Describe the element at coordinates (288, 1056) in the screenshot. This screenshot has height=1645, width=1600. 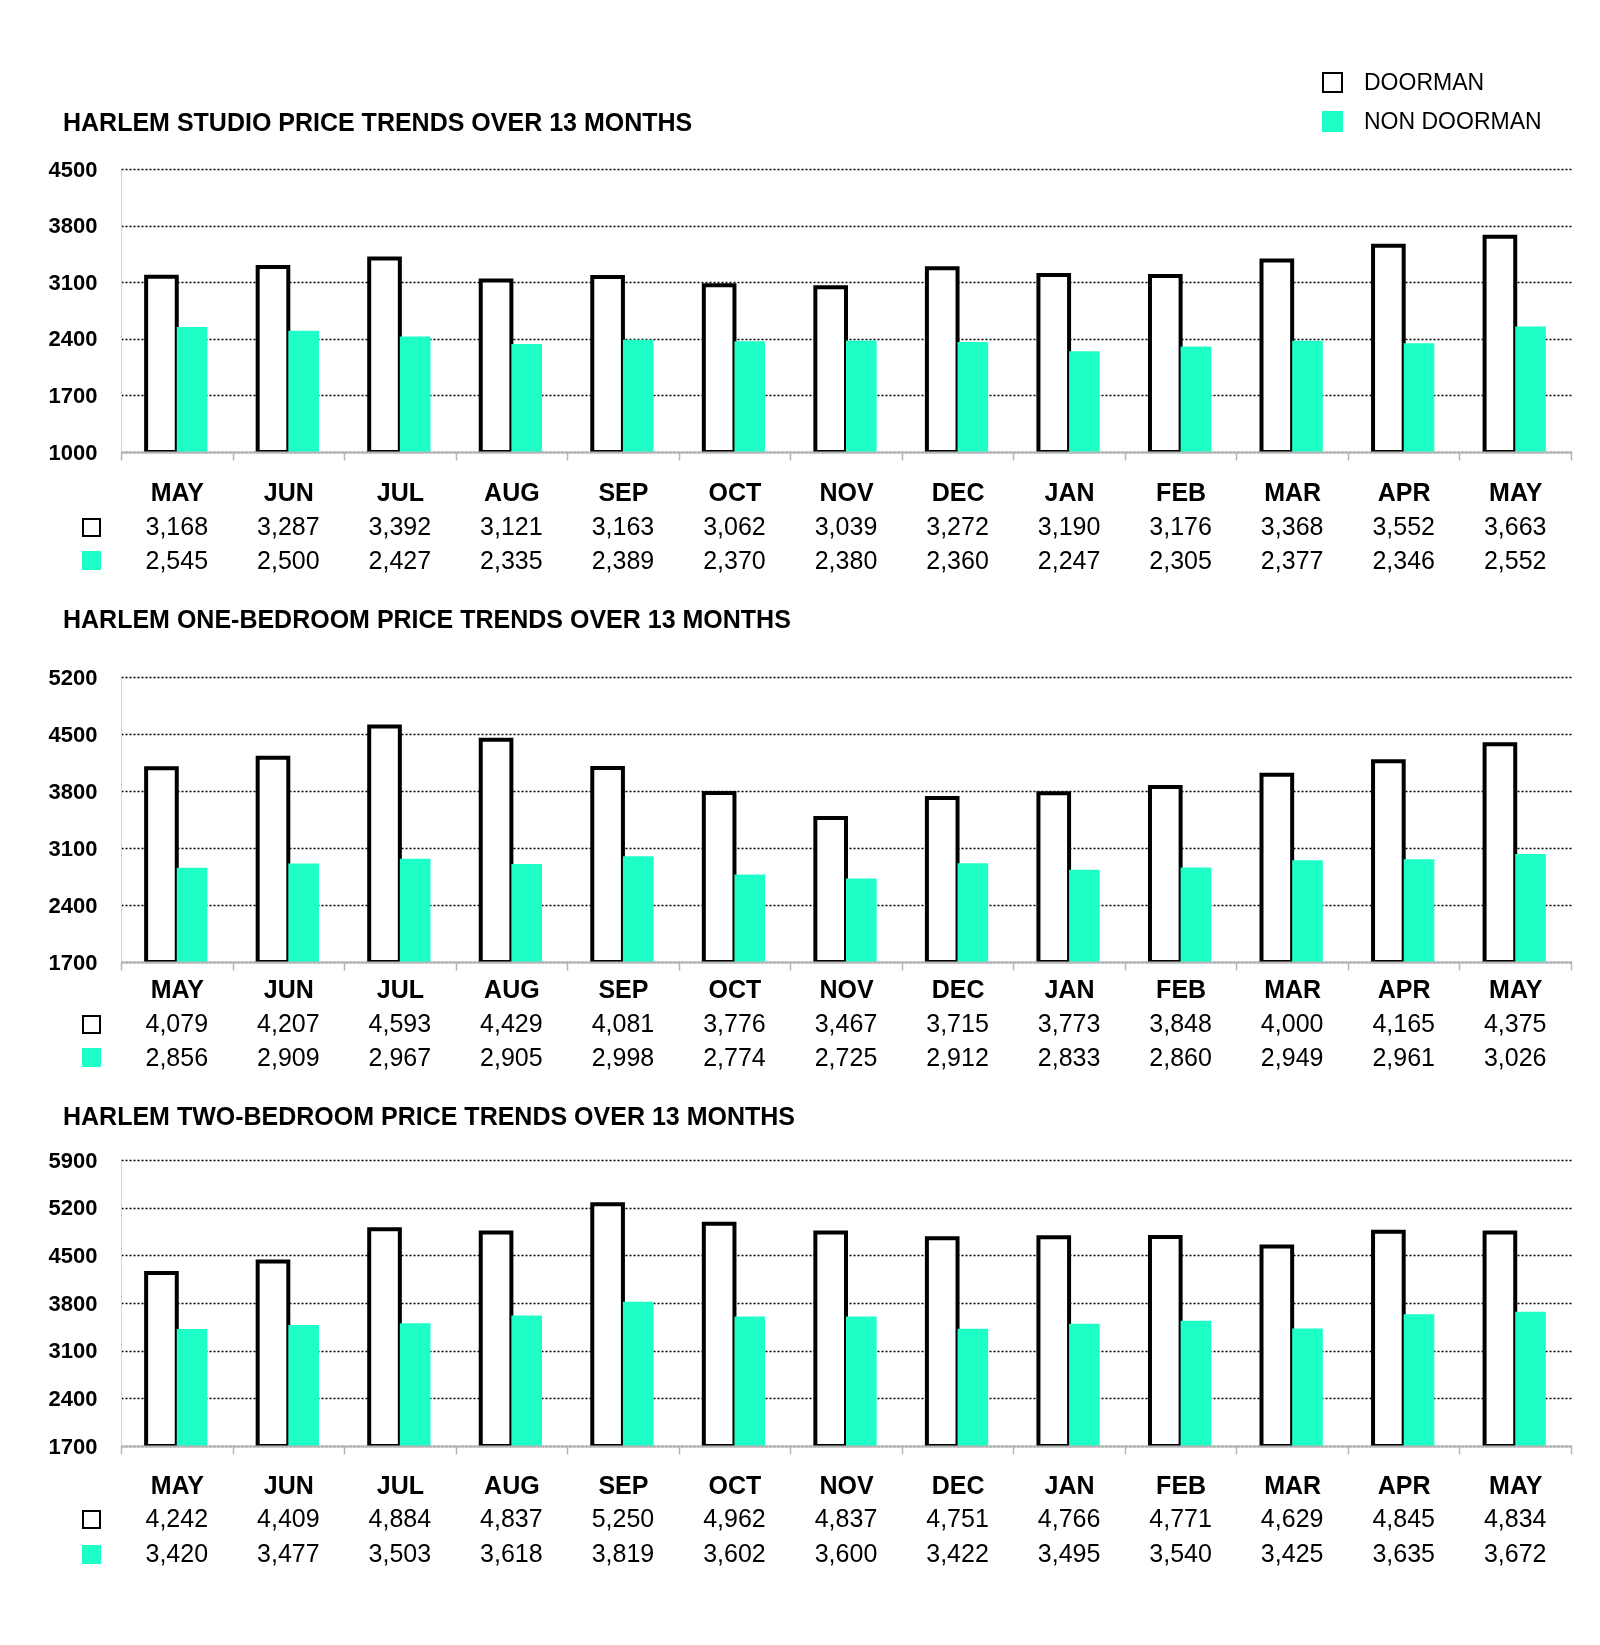
I see `data-label: 2,909` at that location.